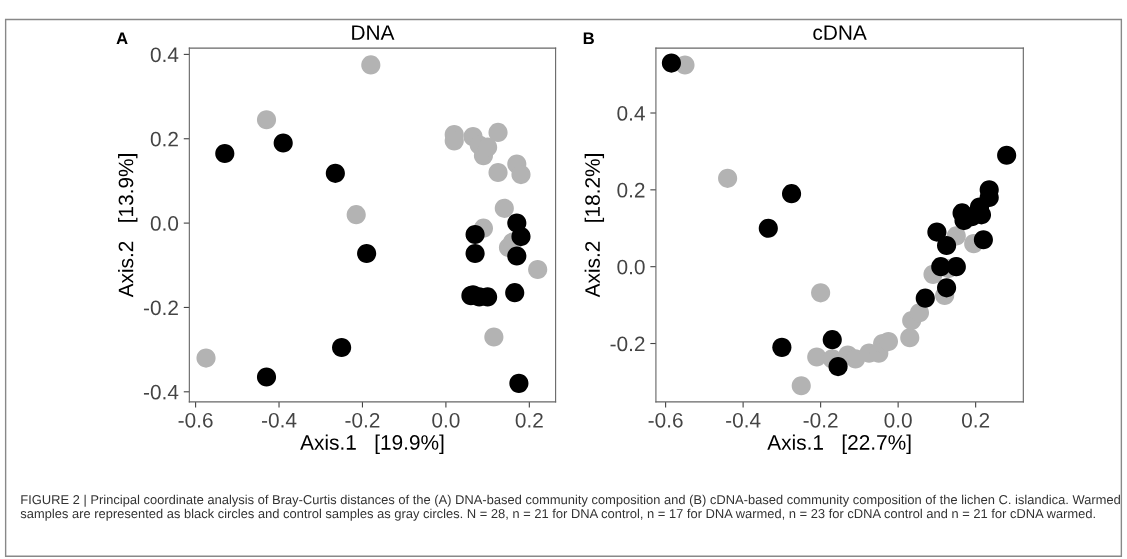 This screenshot has width=1127, height=559. What do you see at coordinates (373, 32) in the screenshot?
I see `chart-title: DNA` at bounding box center [373, 32].